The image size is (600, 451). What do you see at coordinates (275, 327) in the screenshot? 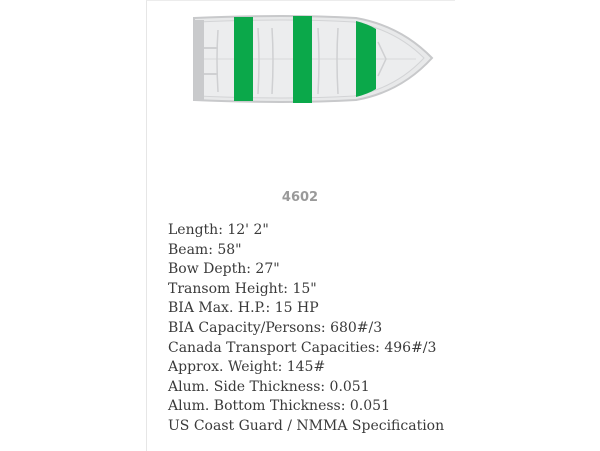
I see `spec-bia-capacity: BIA Capacity/Persons: 680#/3` at bounding box center [275, 327].